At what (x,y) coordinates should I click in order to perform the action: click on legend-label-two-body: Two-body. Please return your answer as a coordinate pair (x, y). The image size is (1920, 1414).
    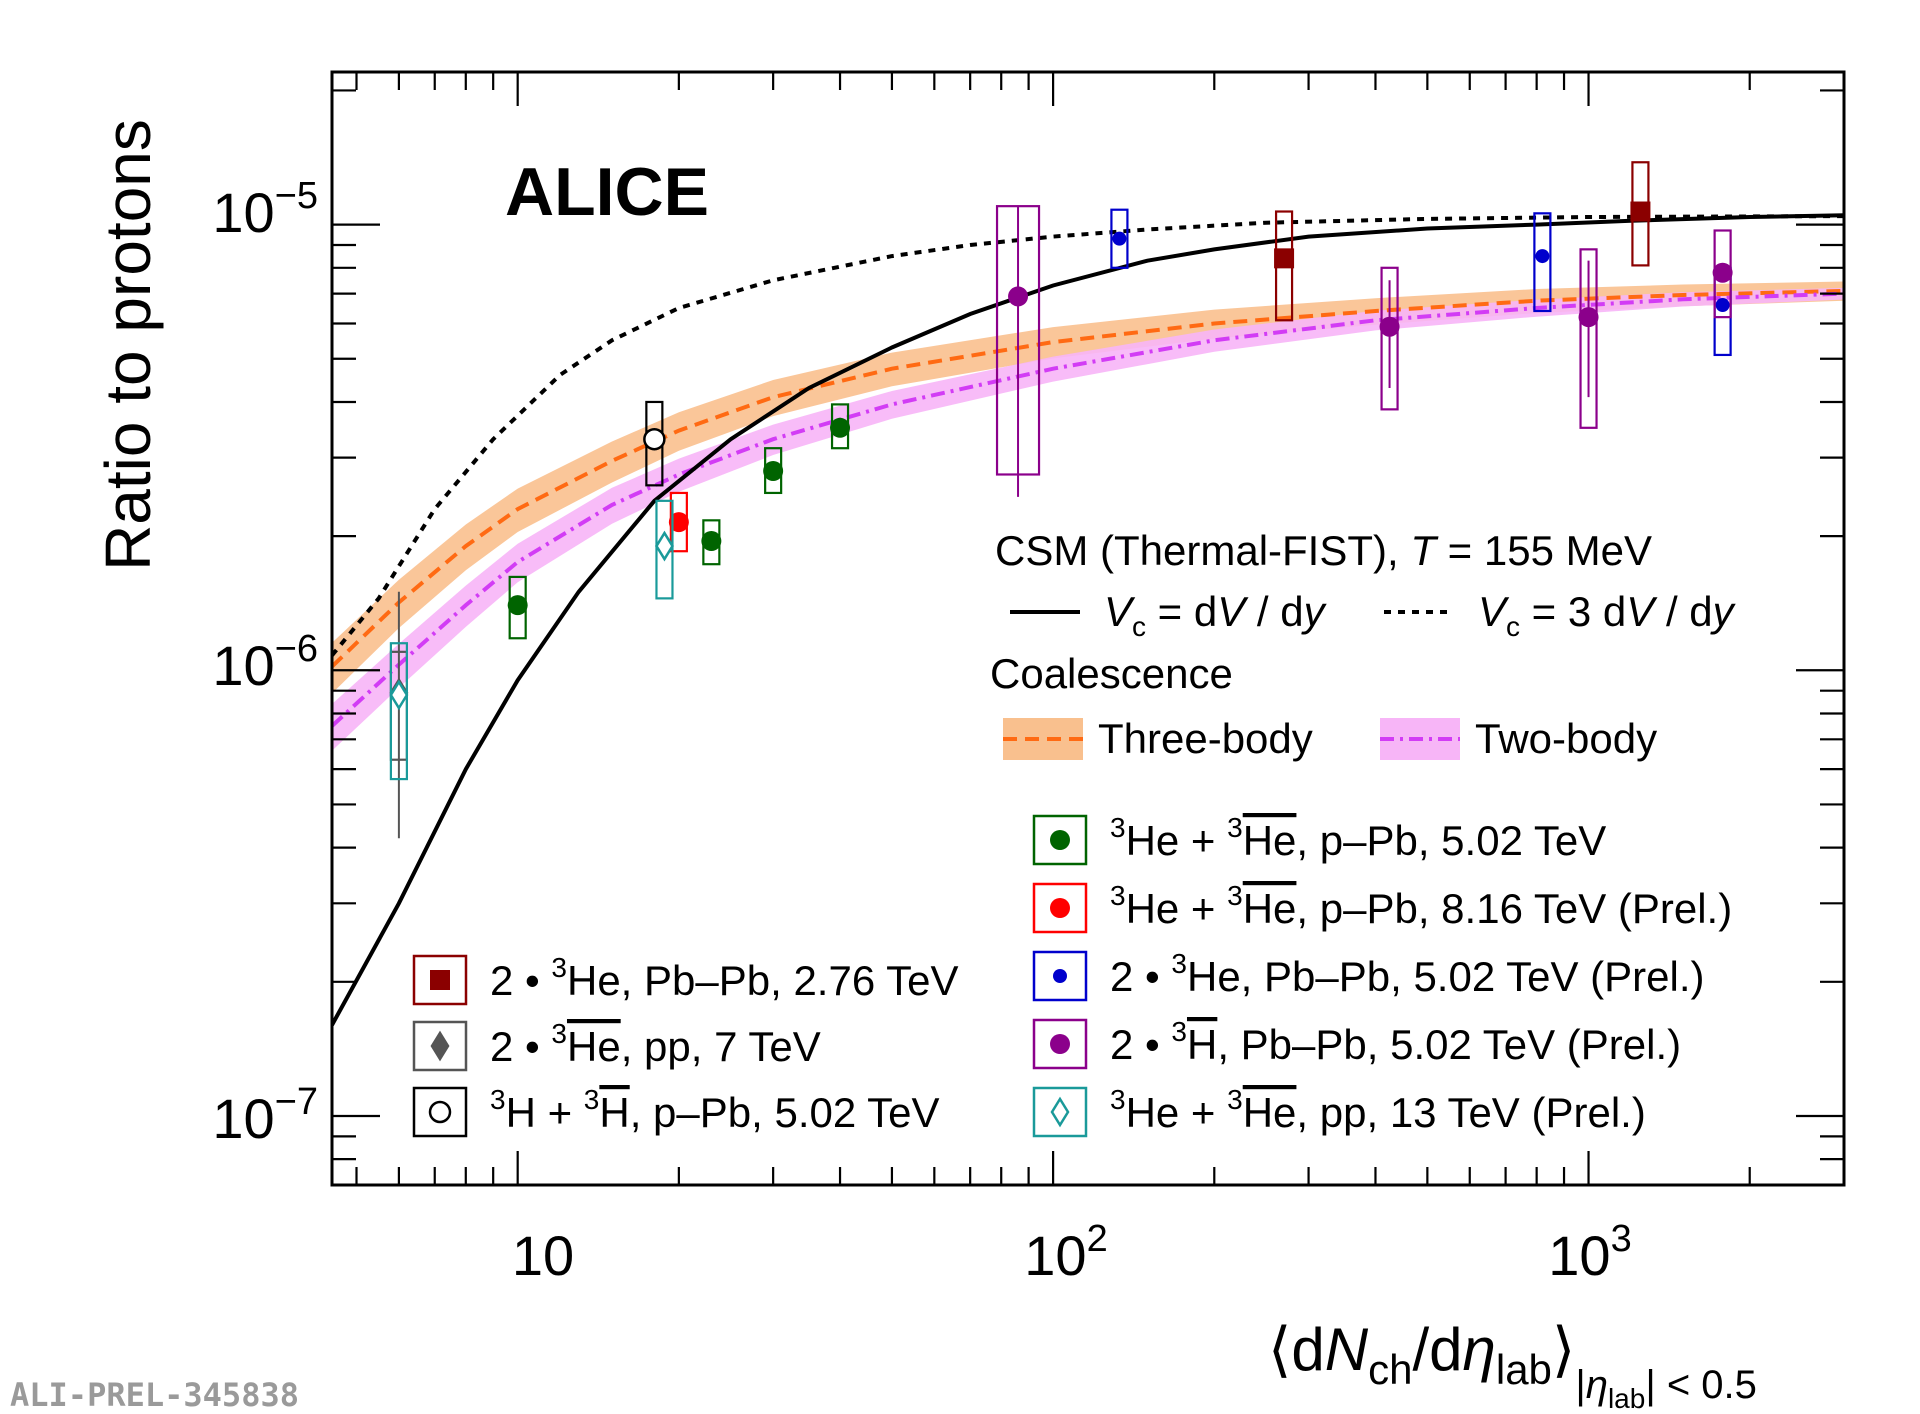
    Looking at the image, I should click on (1566, 738).